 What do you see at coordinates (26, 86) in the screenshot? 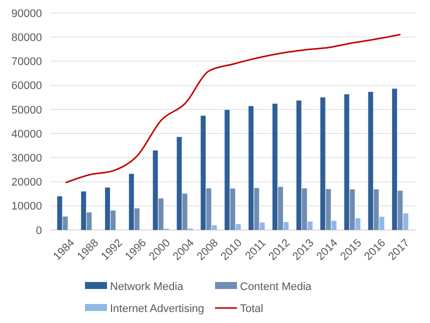
I see `y-tick-label: 60000` at bounding box center [26, 86].